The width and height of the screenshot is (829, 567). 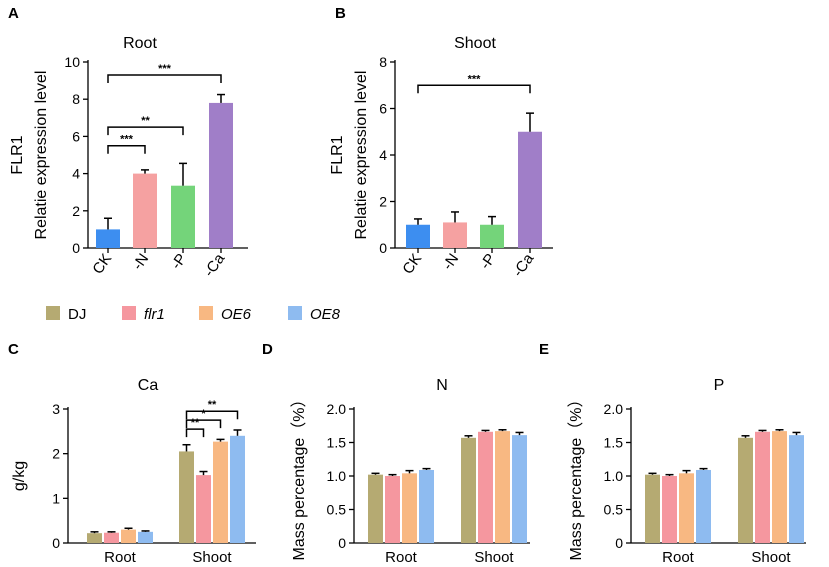 I want to click on legend-swatch-oe6, so click(x=206, y=313).